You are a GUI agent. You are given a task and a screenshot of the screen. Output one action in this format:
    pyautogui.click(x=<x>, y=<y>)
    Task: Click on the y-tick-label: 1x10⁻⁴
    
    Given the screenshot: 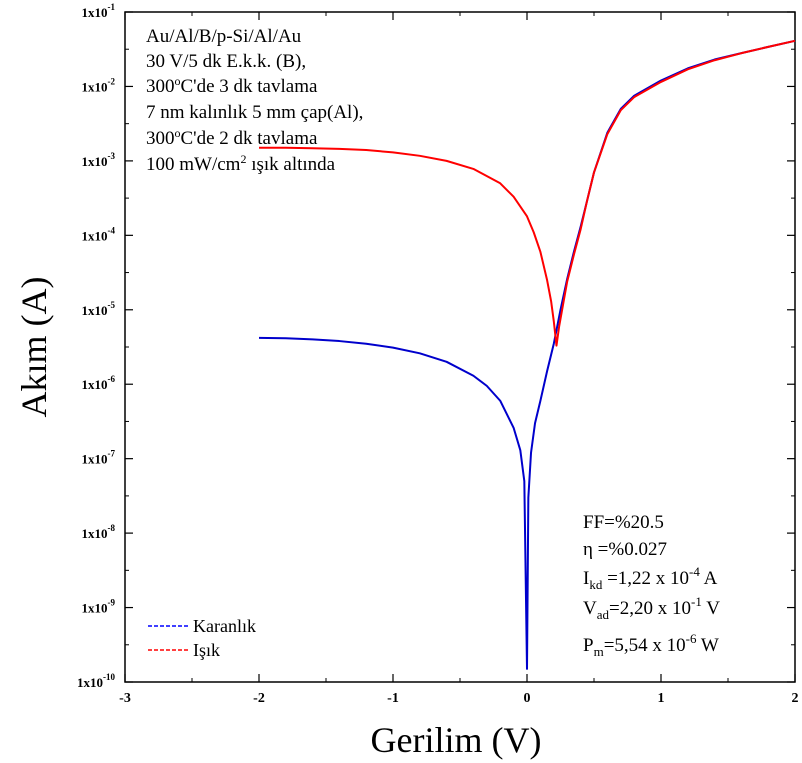 What is the action you would take?
    pyautogui.click(x=99, y=234)
    